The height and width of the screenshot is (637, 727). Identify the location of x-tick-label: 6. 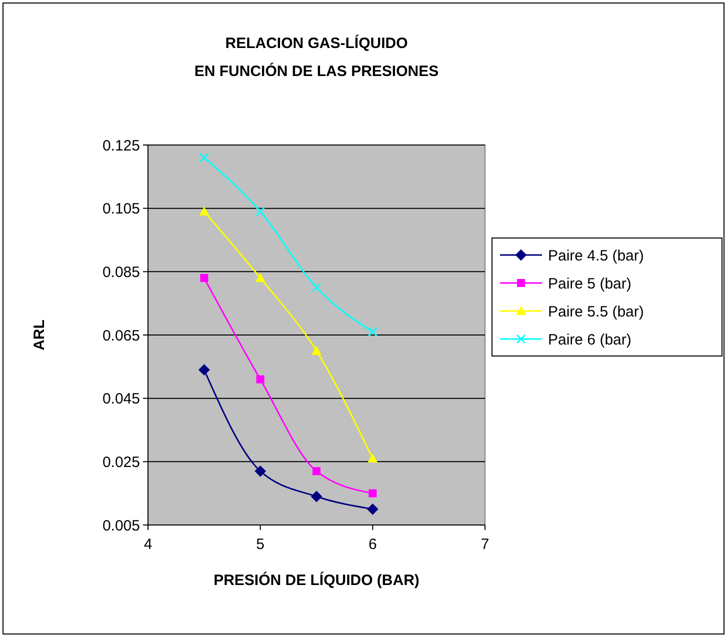
(372, 544).